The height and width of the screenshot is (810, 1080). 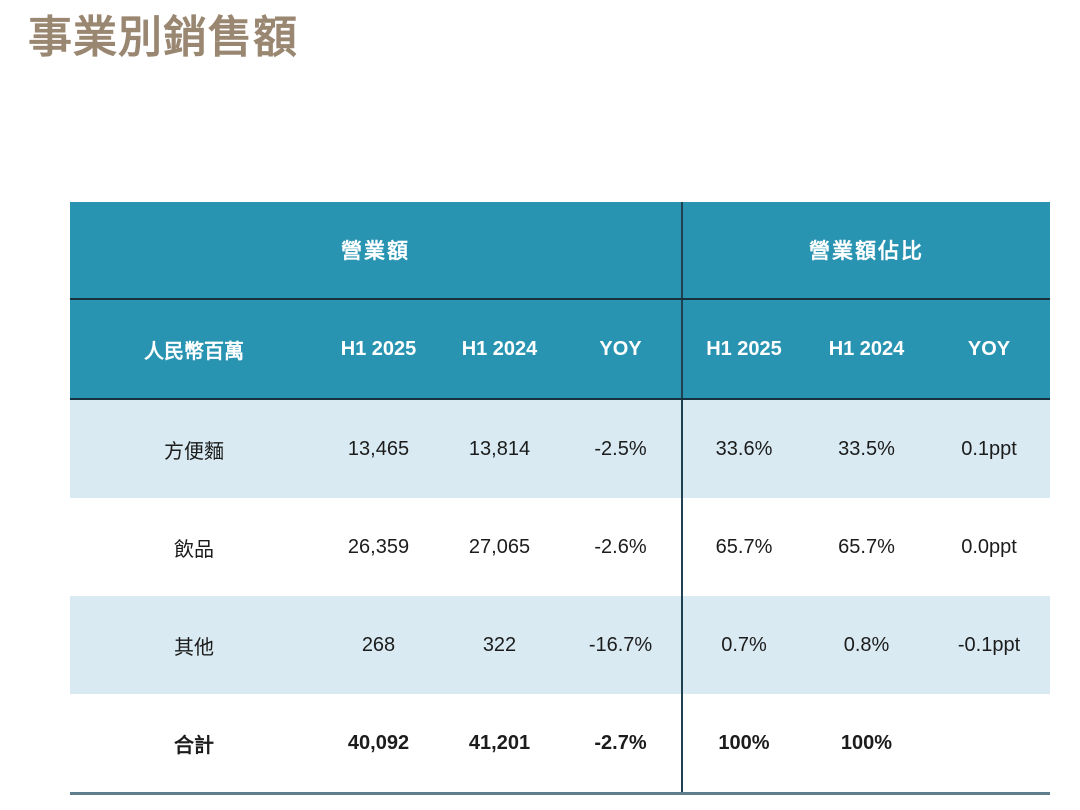 What do you see at coordinates (621, 547) in the screenshot?
I see `table-cell: -2.6%` at bounding box center [621, 547].